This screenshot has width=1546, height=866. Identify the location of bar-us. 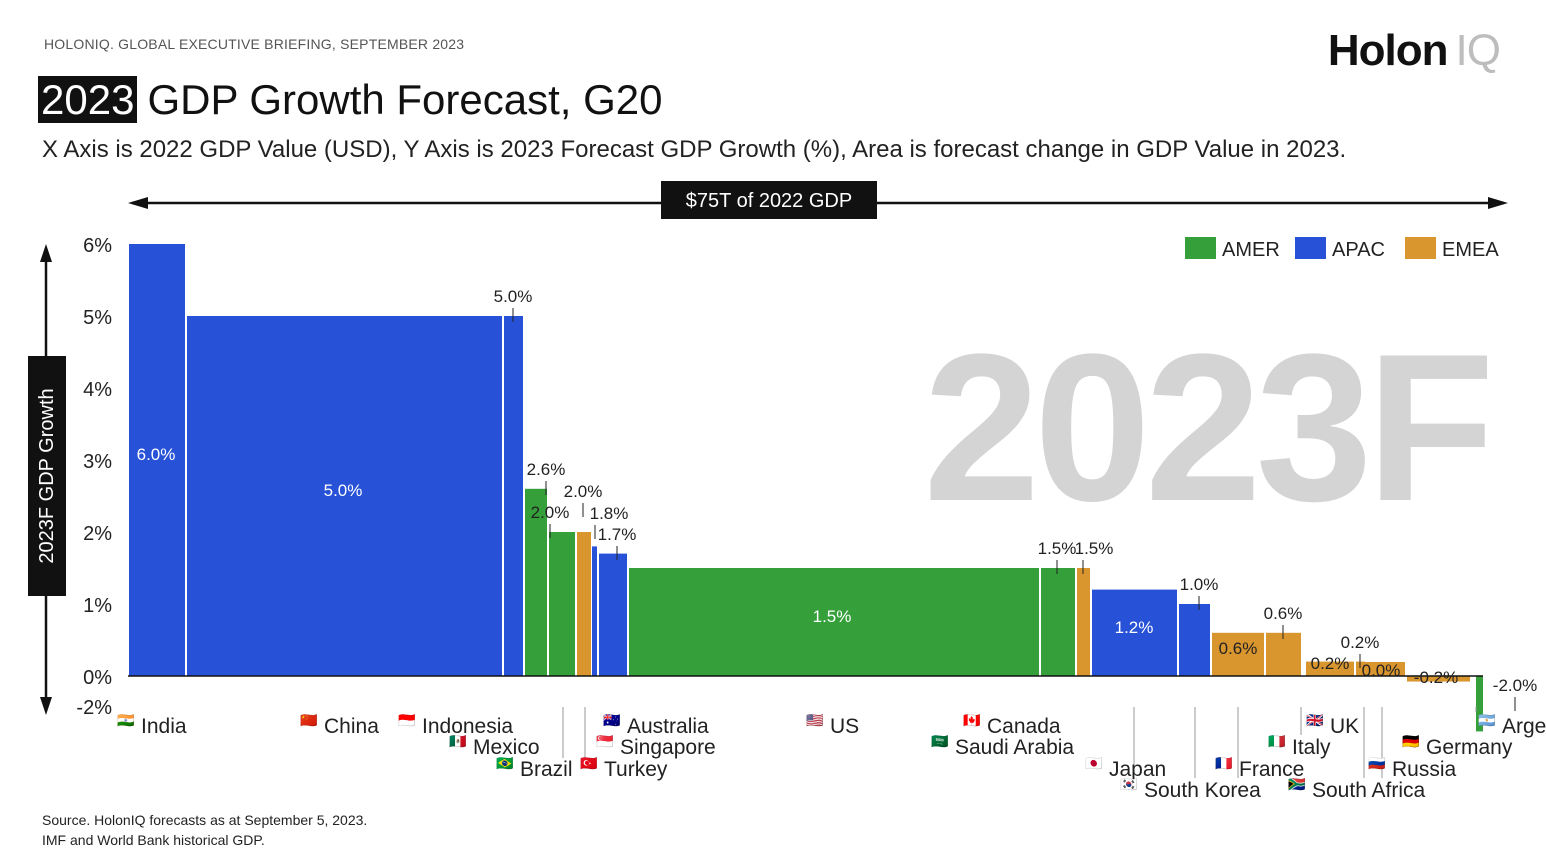
(834, 622).